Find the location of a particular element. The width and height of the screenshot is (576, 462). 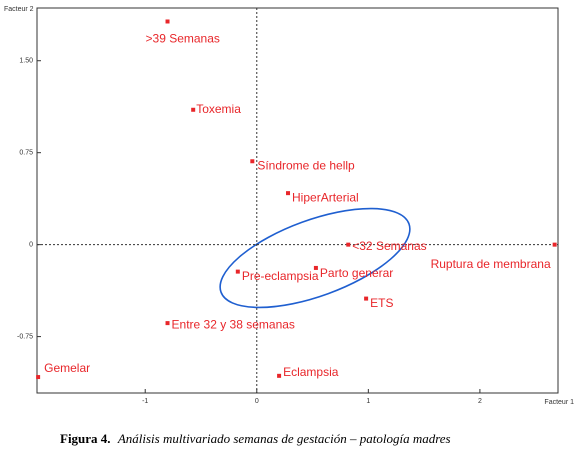

x-tick-label: 0 is located at coordinates (257, 401).